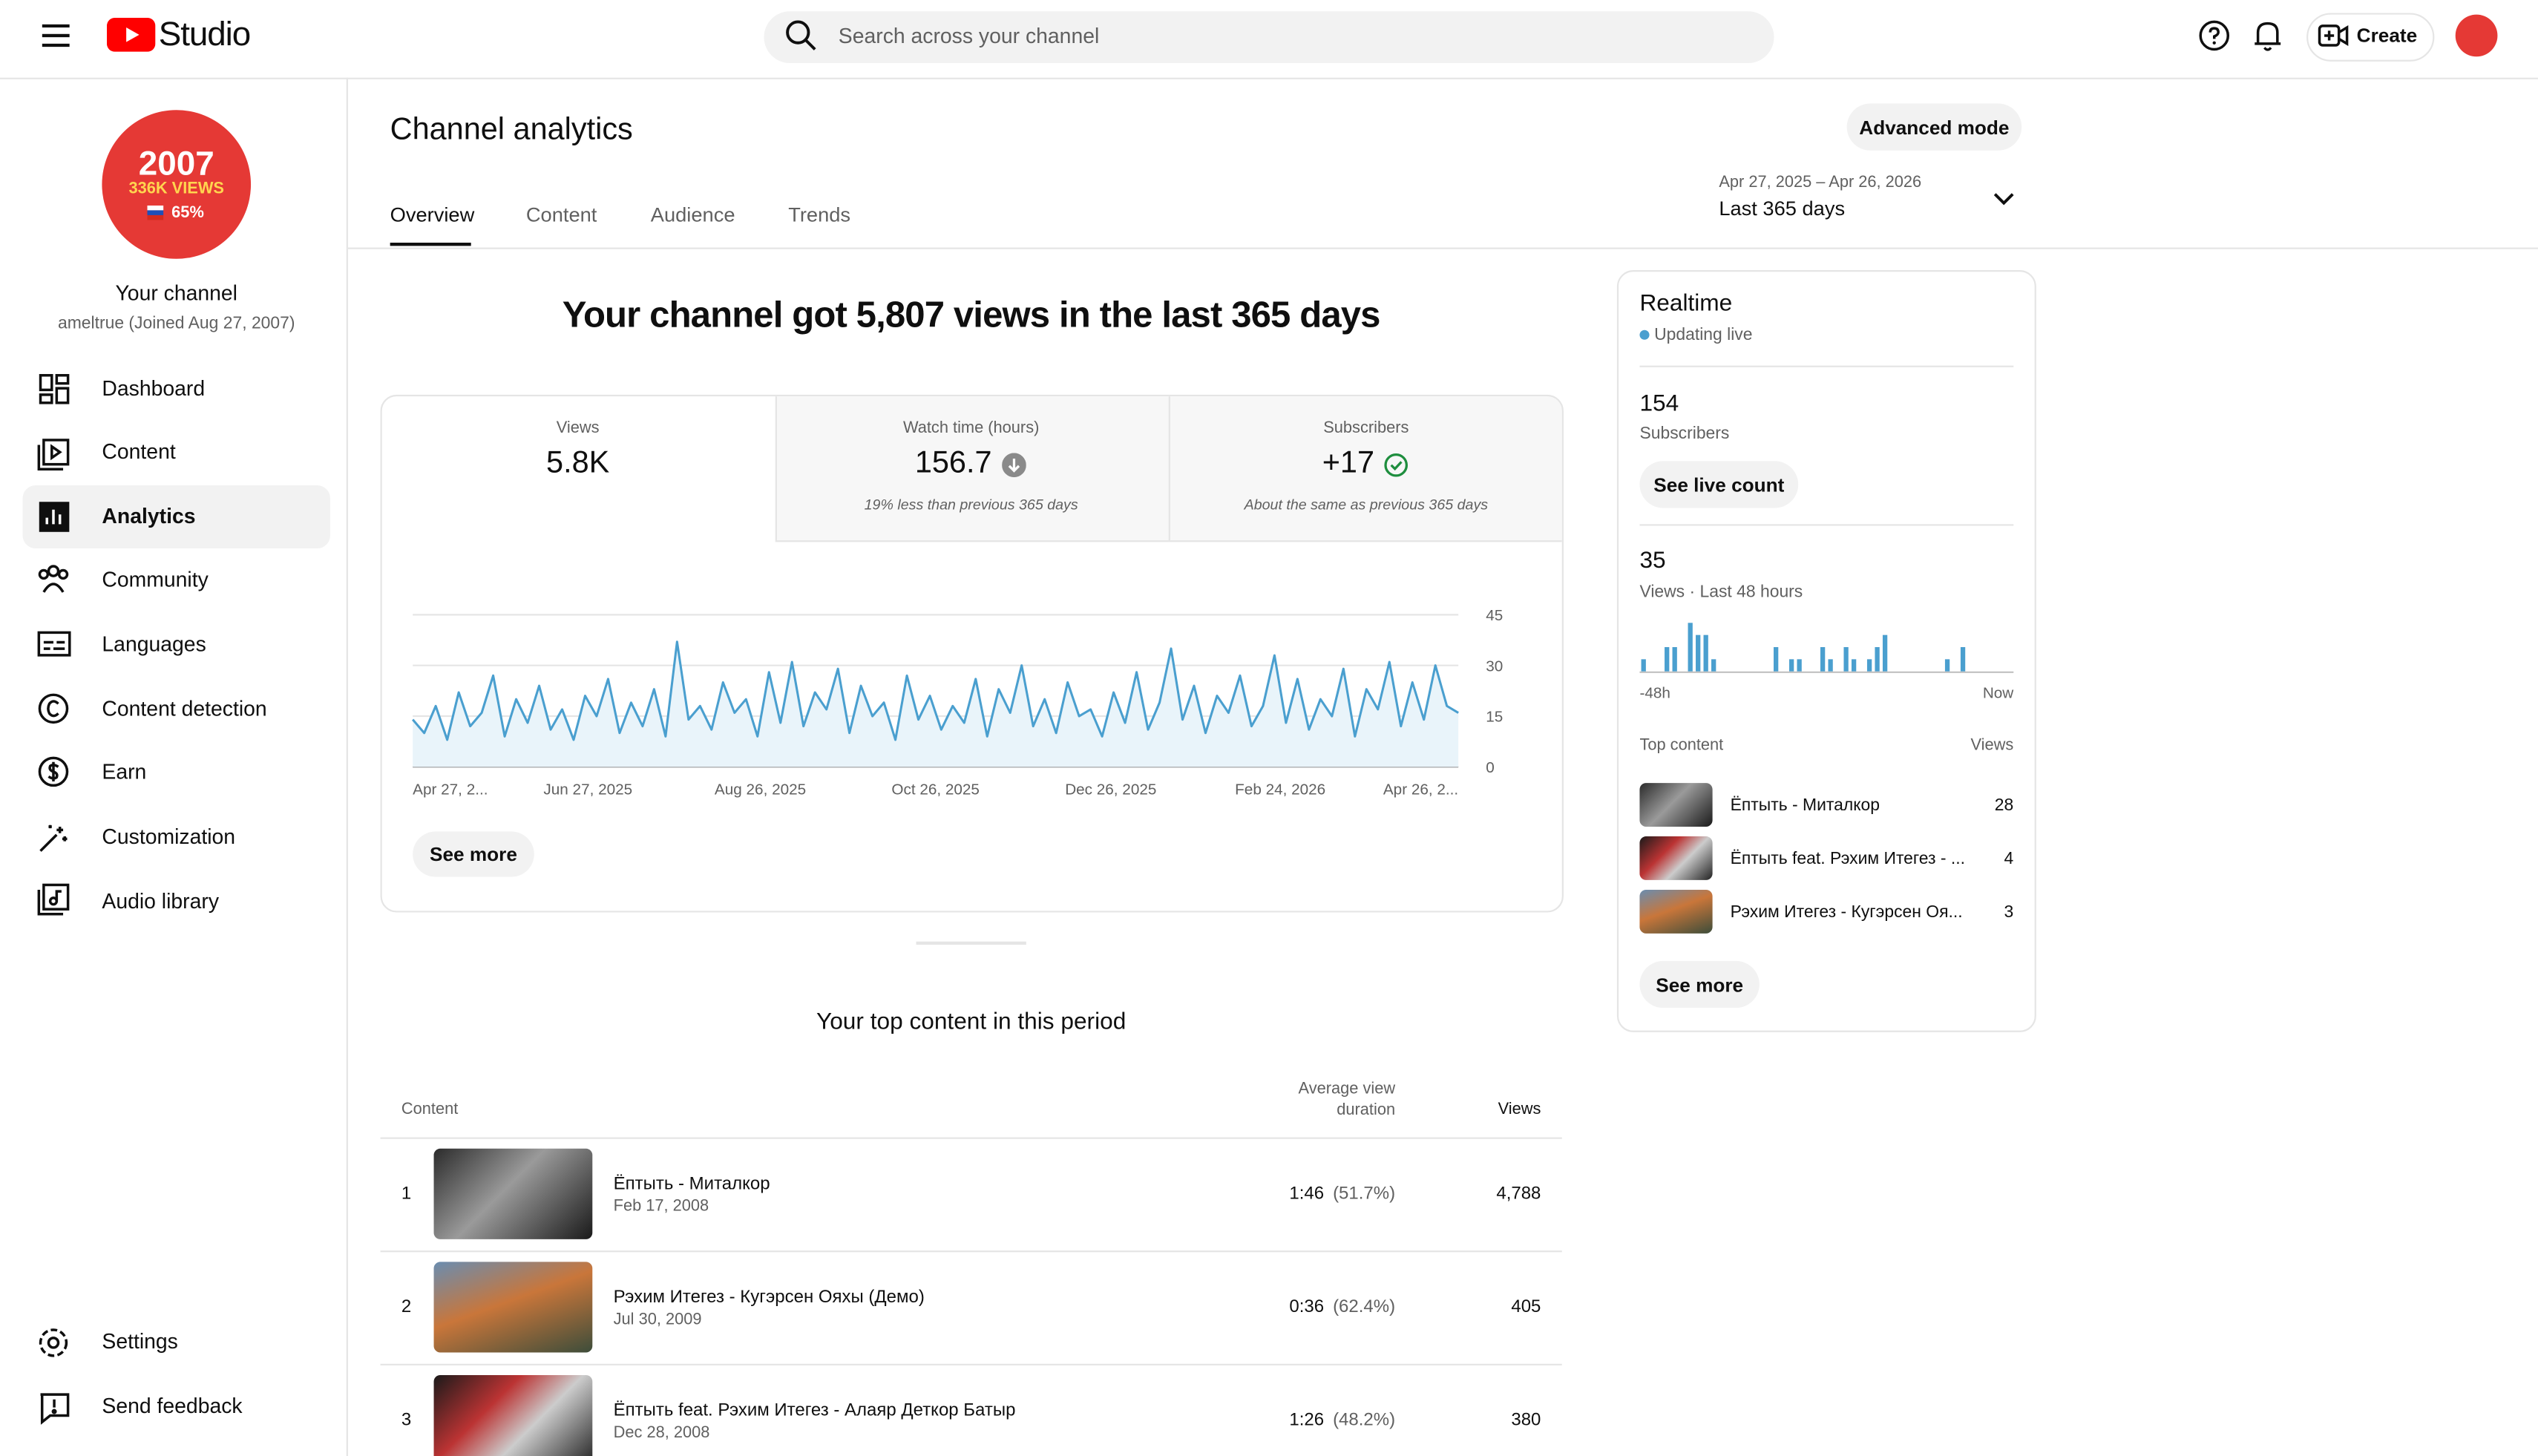  I want to click on metric-label: Views, so click(578, 429).